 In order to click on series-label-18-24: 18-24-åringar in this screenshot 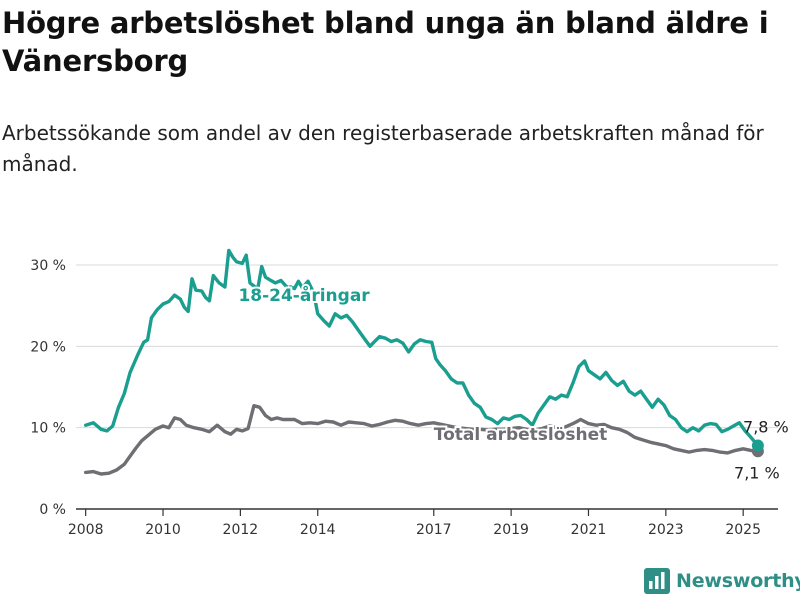, I will do `click(304, 295)`.